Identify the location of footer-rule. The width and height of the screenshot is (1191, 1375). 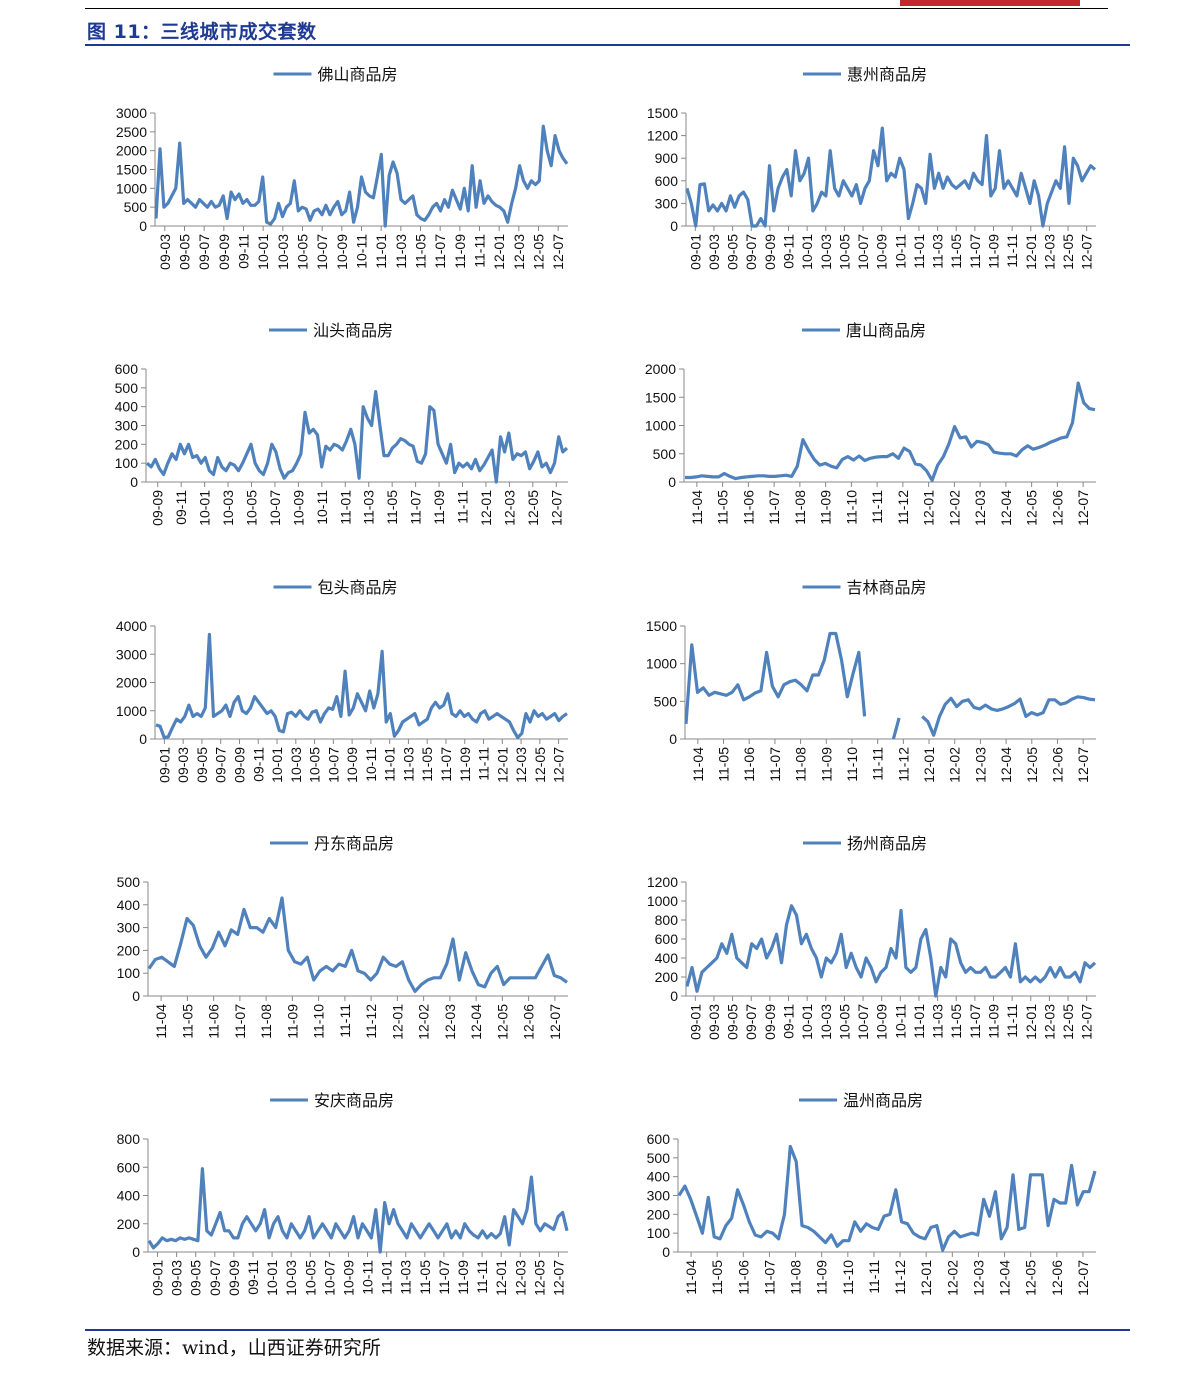
(607, 1330).